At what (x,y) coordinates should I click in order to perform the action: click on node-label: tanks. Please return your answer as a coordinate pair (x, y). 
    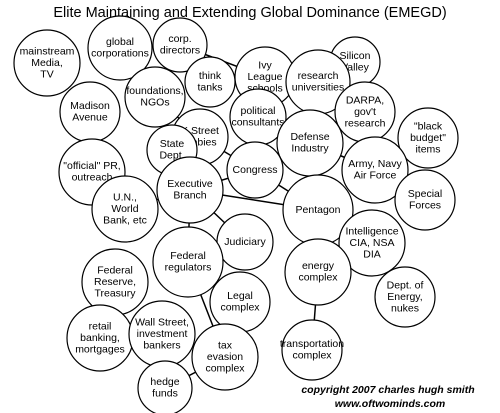
    Looking at the image, I should click on (209, 88).